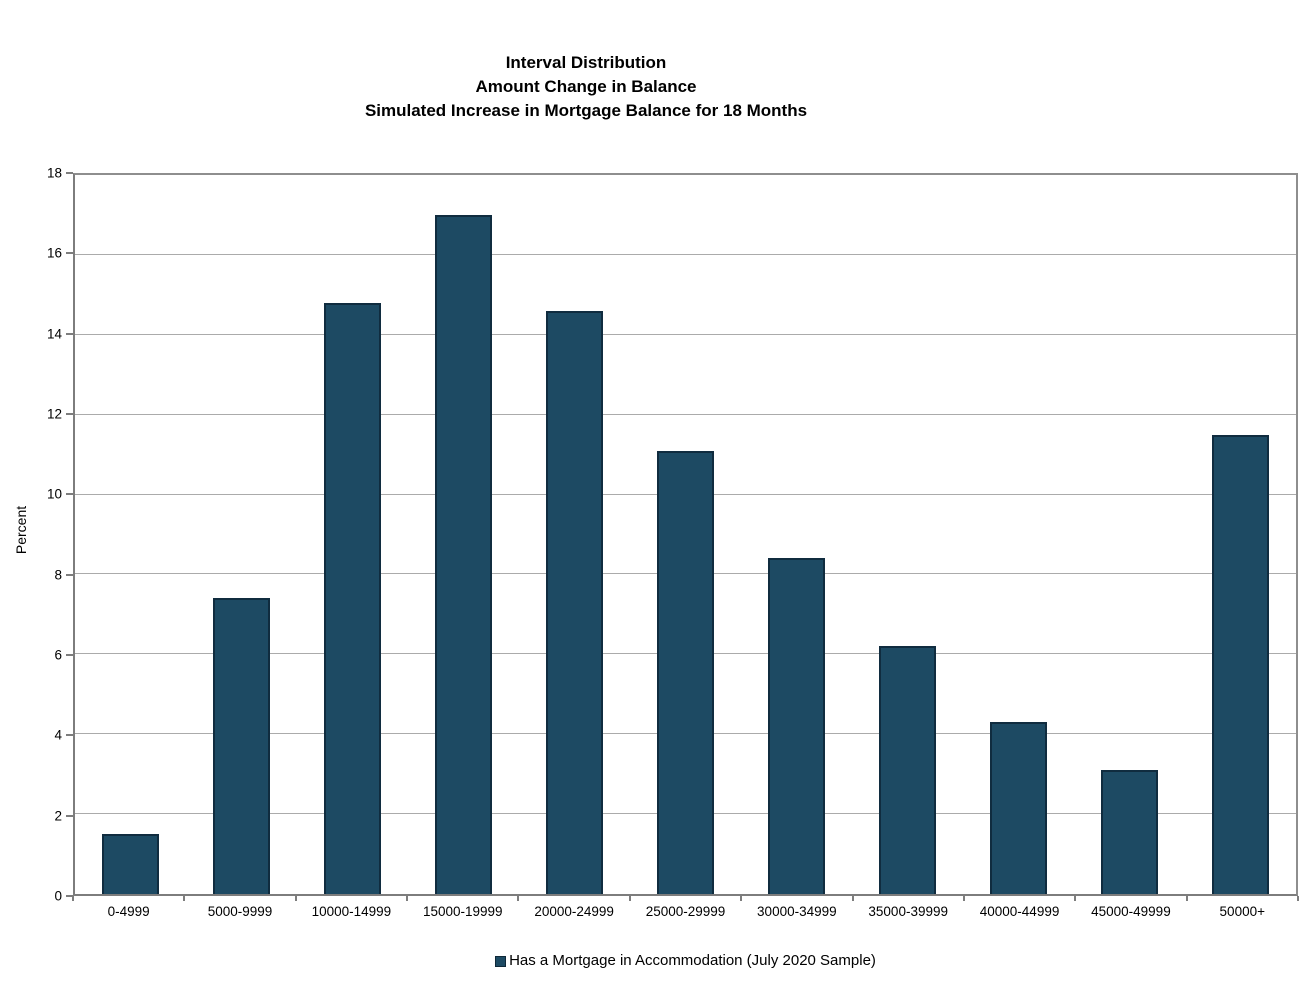 The width and height of the screenshot is (1302, 998). I want to click on y-axis-label: 18, so click(54, 173).